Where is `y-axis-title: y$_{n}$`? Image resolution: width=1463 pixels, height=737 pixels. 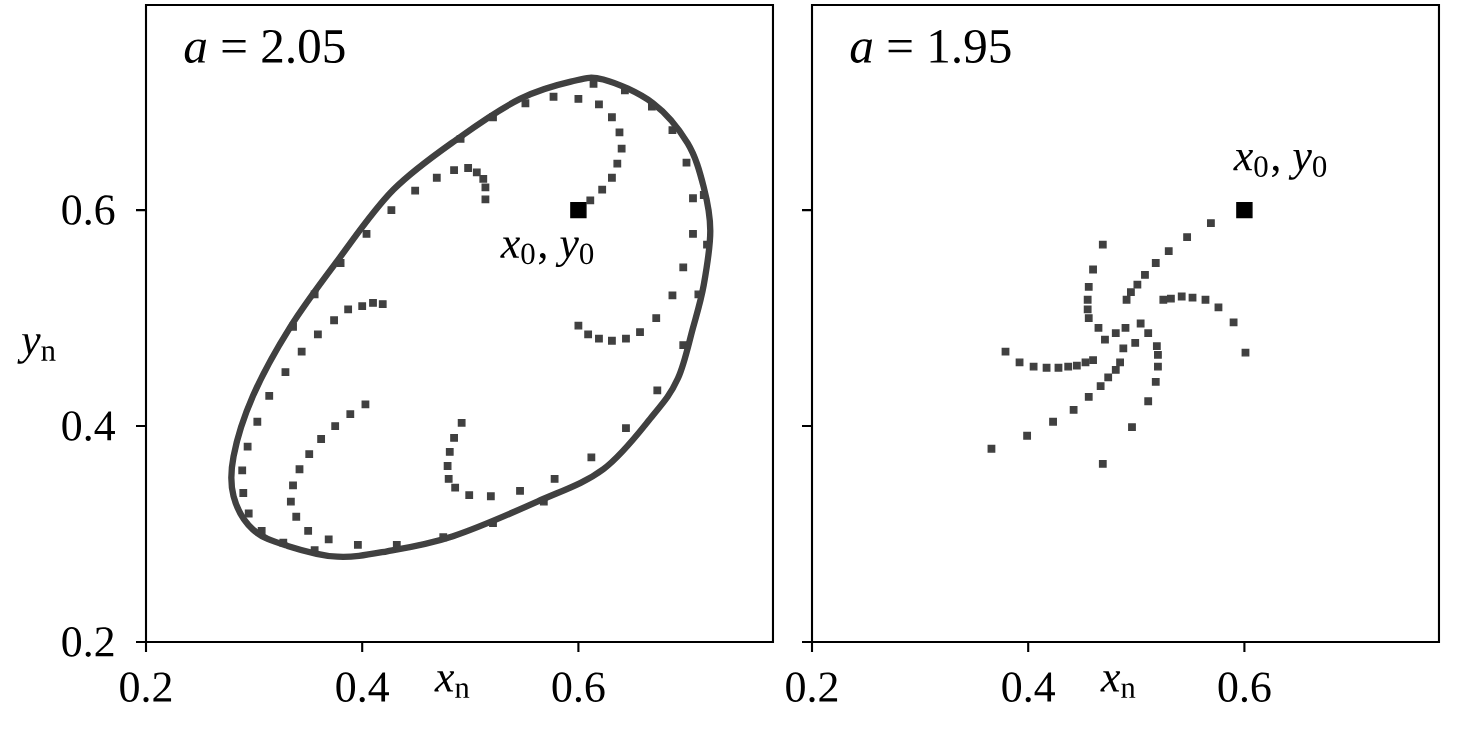
y-axis-title: y$_{n}$ is located at coordinates (36, 349).